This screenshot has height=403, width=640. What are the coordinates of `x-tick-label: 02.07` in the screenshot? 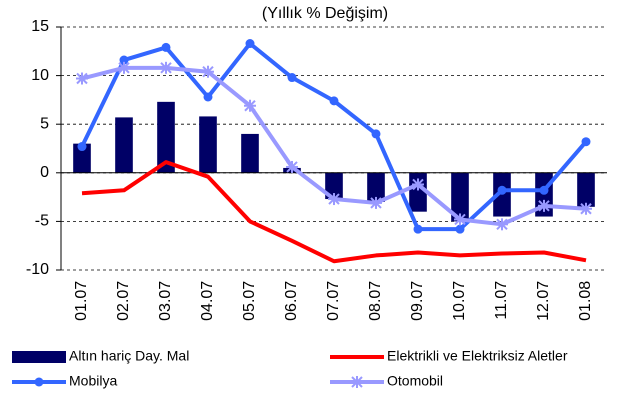 It's located at (123, 301).